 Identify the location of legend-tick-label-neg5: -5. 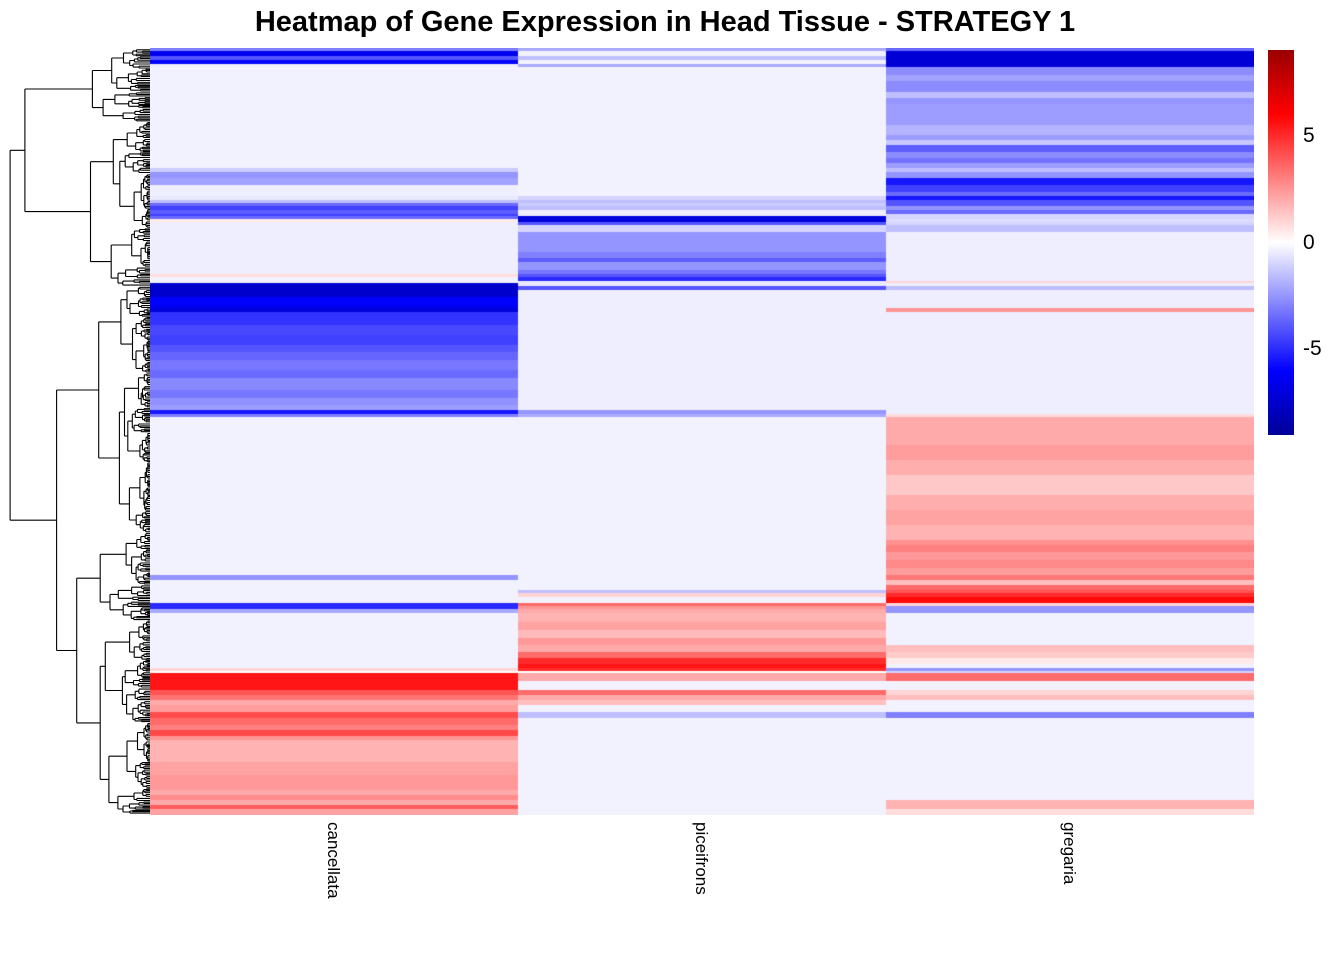
(1312, 349).